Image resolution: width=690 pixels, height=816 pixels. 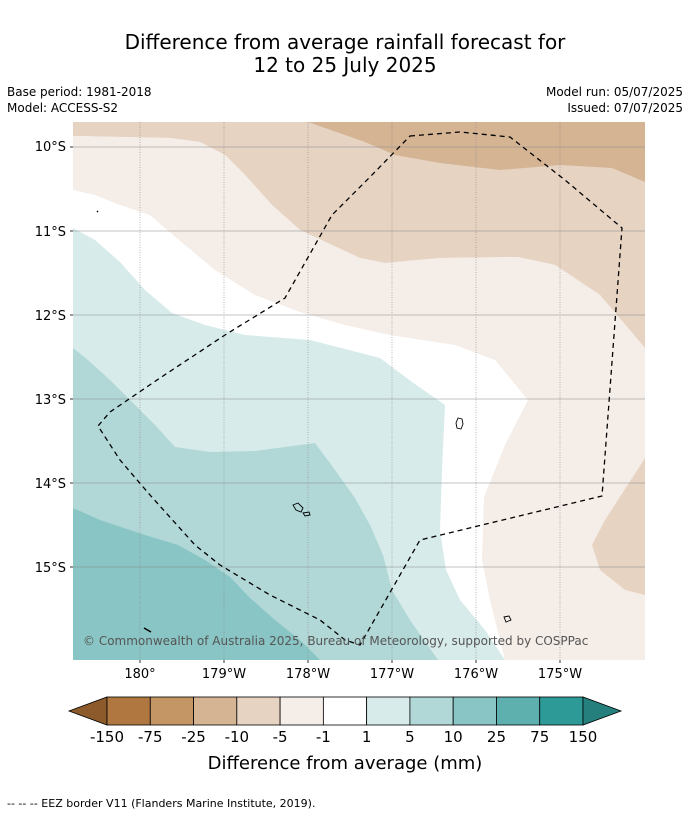 I want to click on colorbar-title: Difference from average (mm), so click(x=345, y=763).